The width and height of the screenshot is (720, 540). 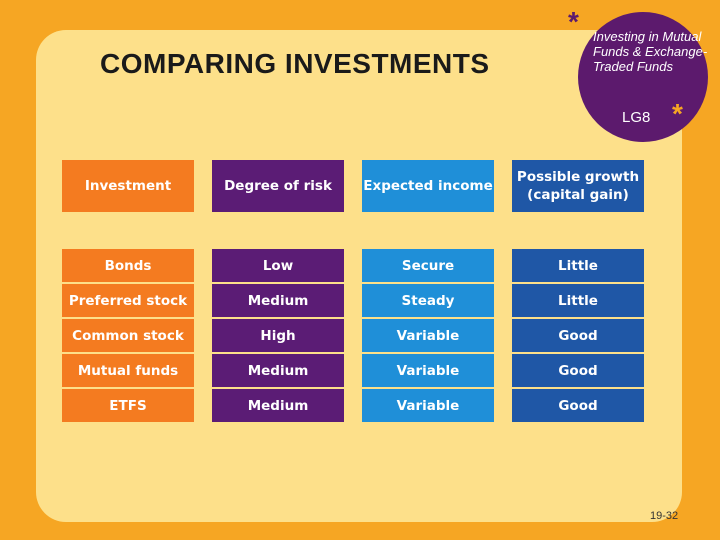 What do you see at coordinates (578, 186) in the screenshot?
I see `header-possible-growth: Possible growth (capital gain)` at bounding box center [578, 186].